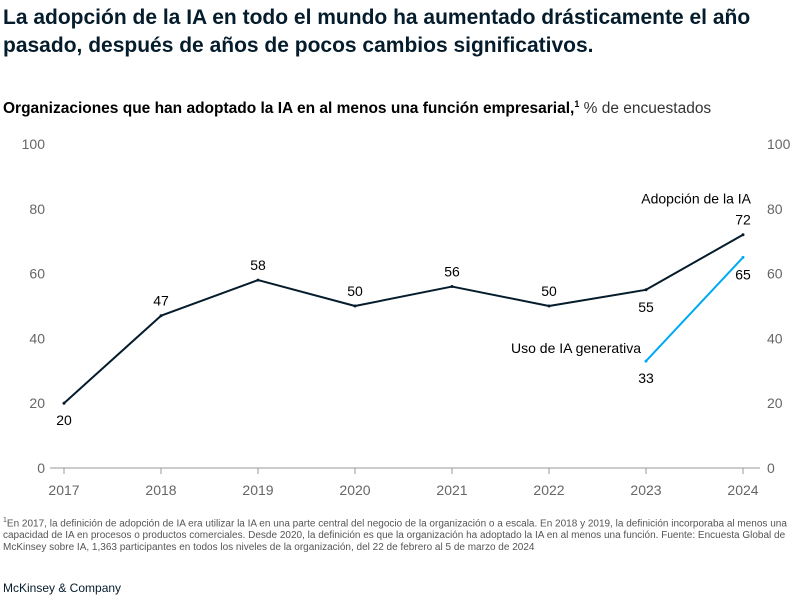  I want to click on y-tick-label-left: 20, so click(37, 403).